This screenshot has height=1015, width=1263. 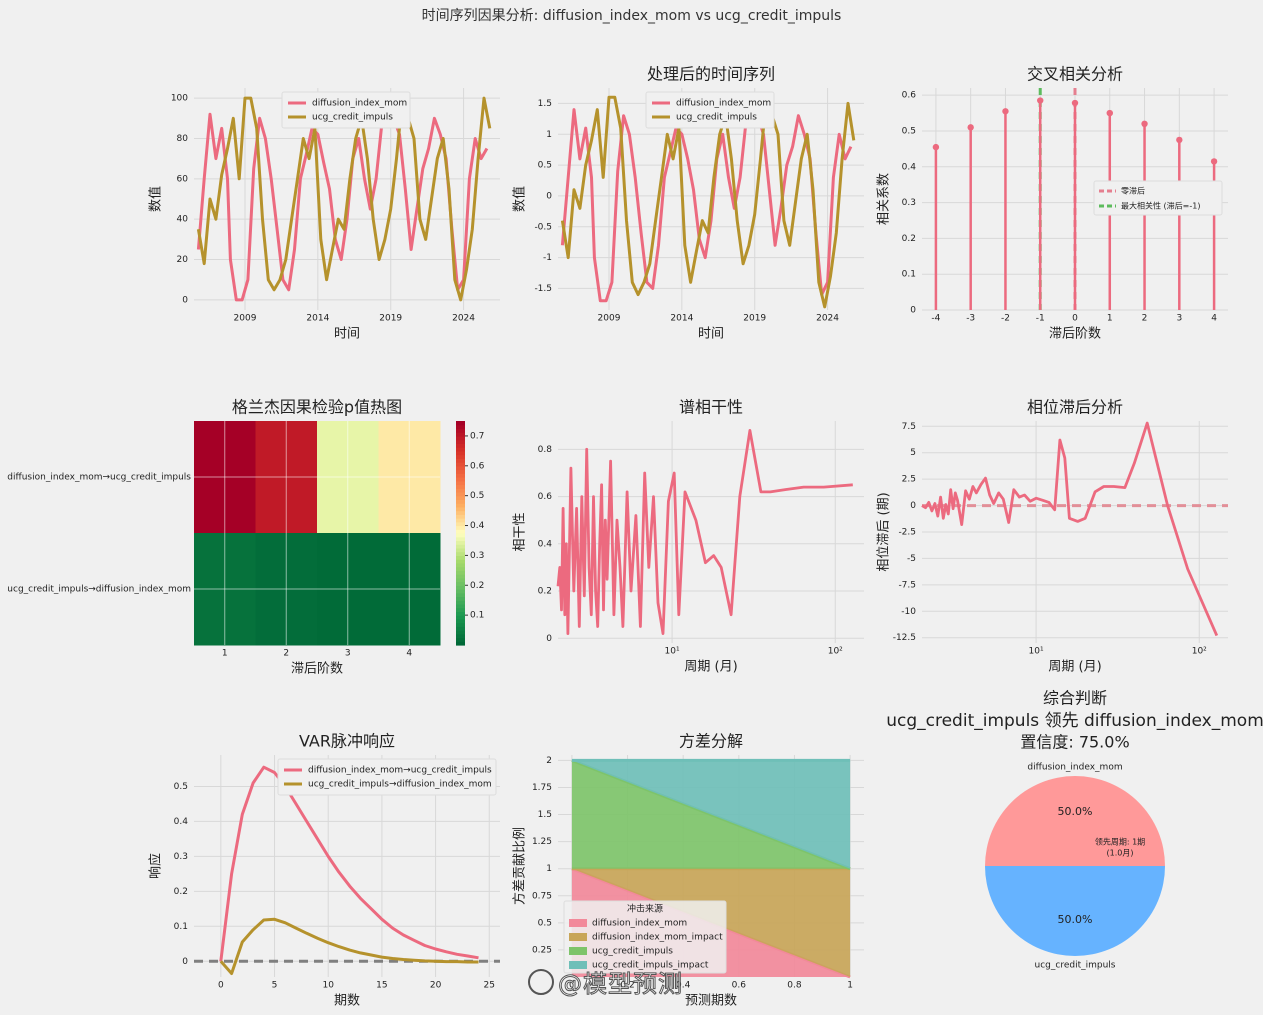 I want to click on processed-ytick-label: 0, so click(x=549, y=196).